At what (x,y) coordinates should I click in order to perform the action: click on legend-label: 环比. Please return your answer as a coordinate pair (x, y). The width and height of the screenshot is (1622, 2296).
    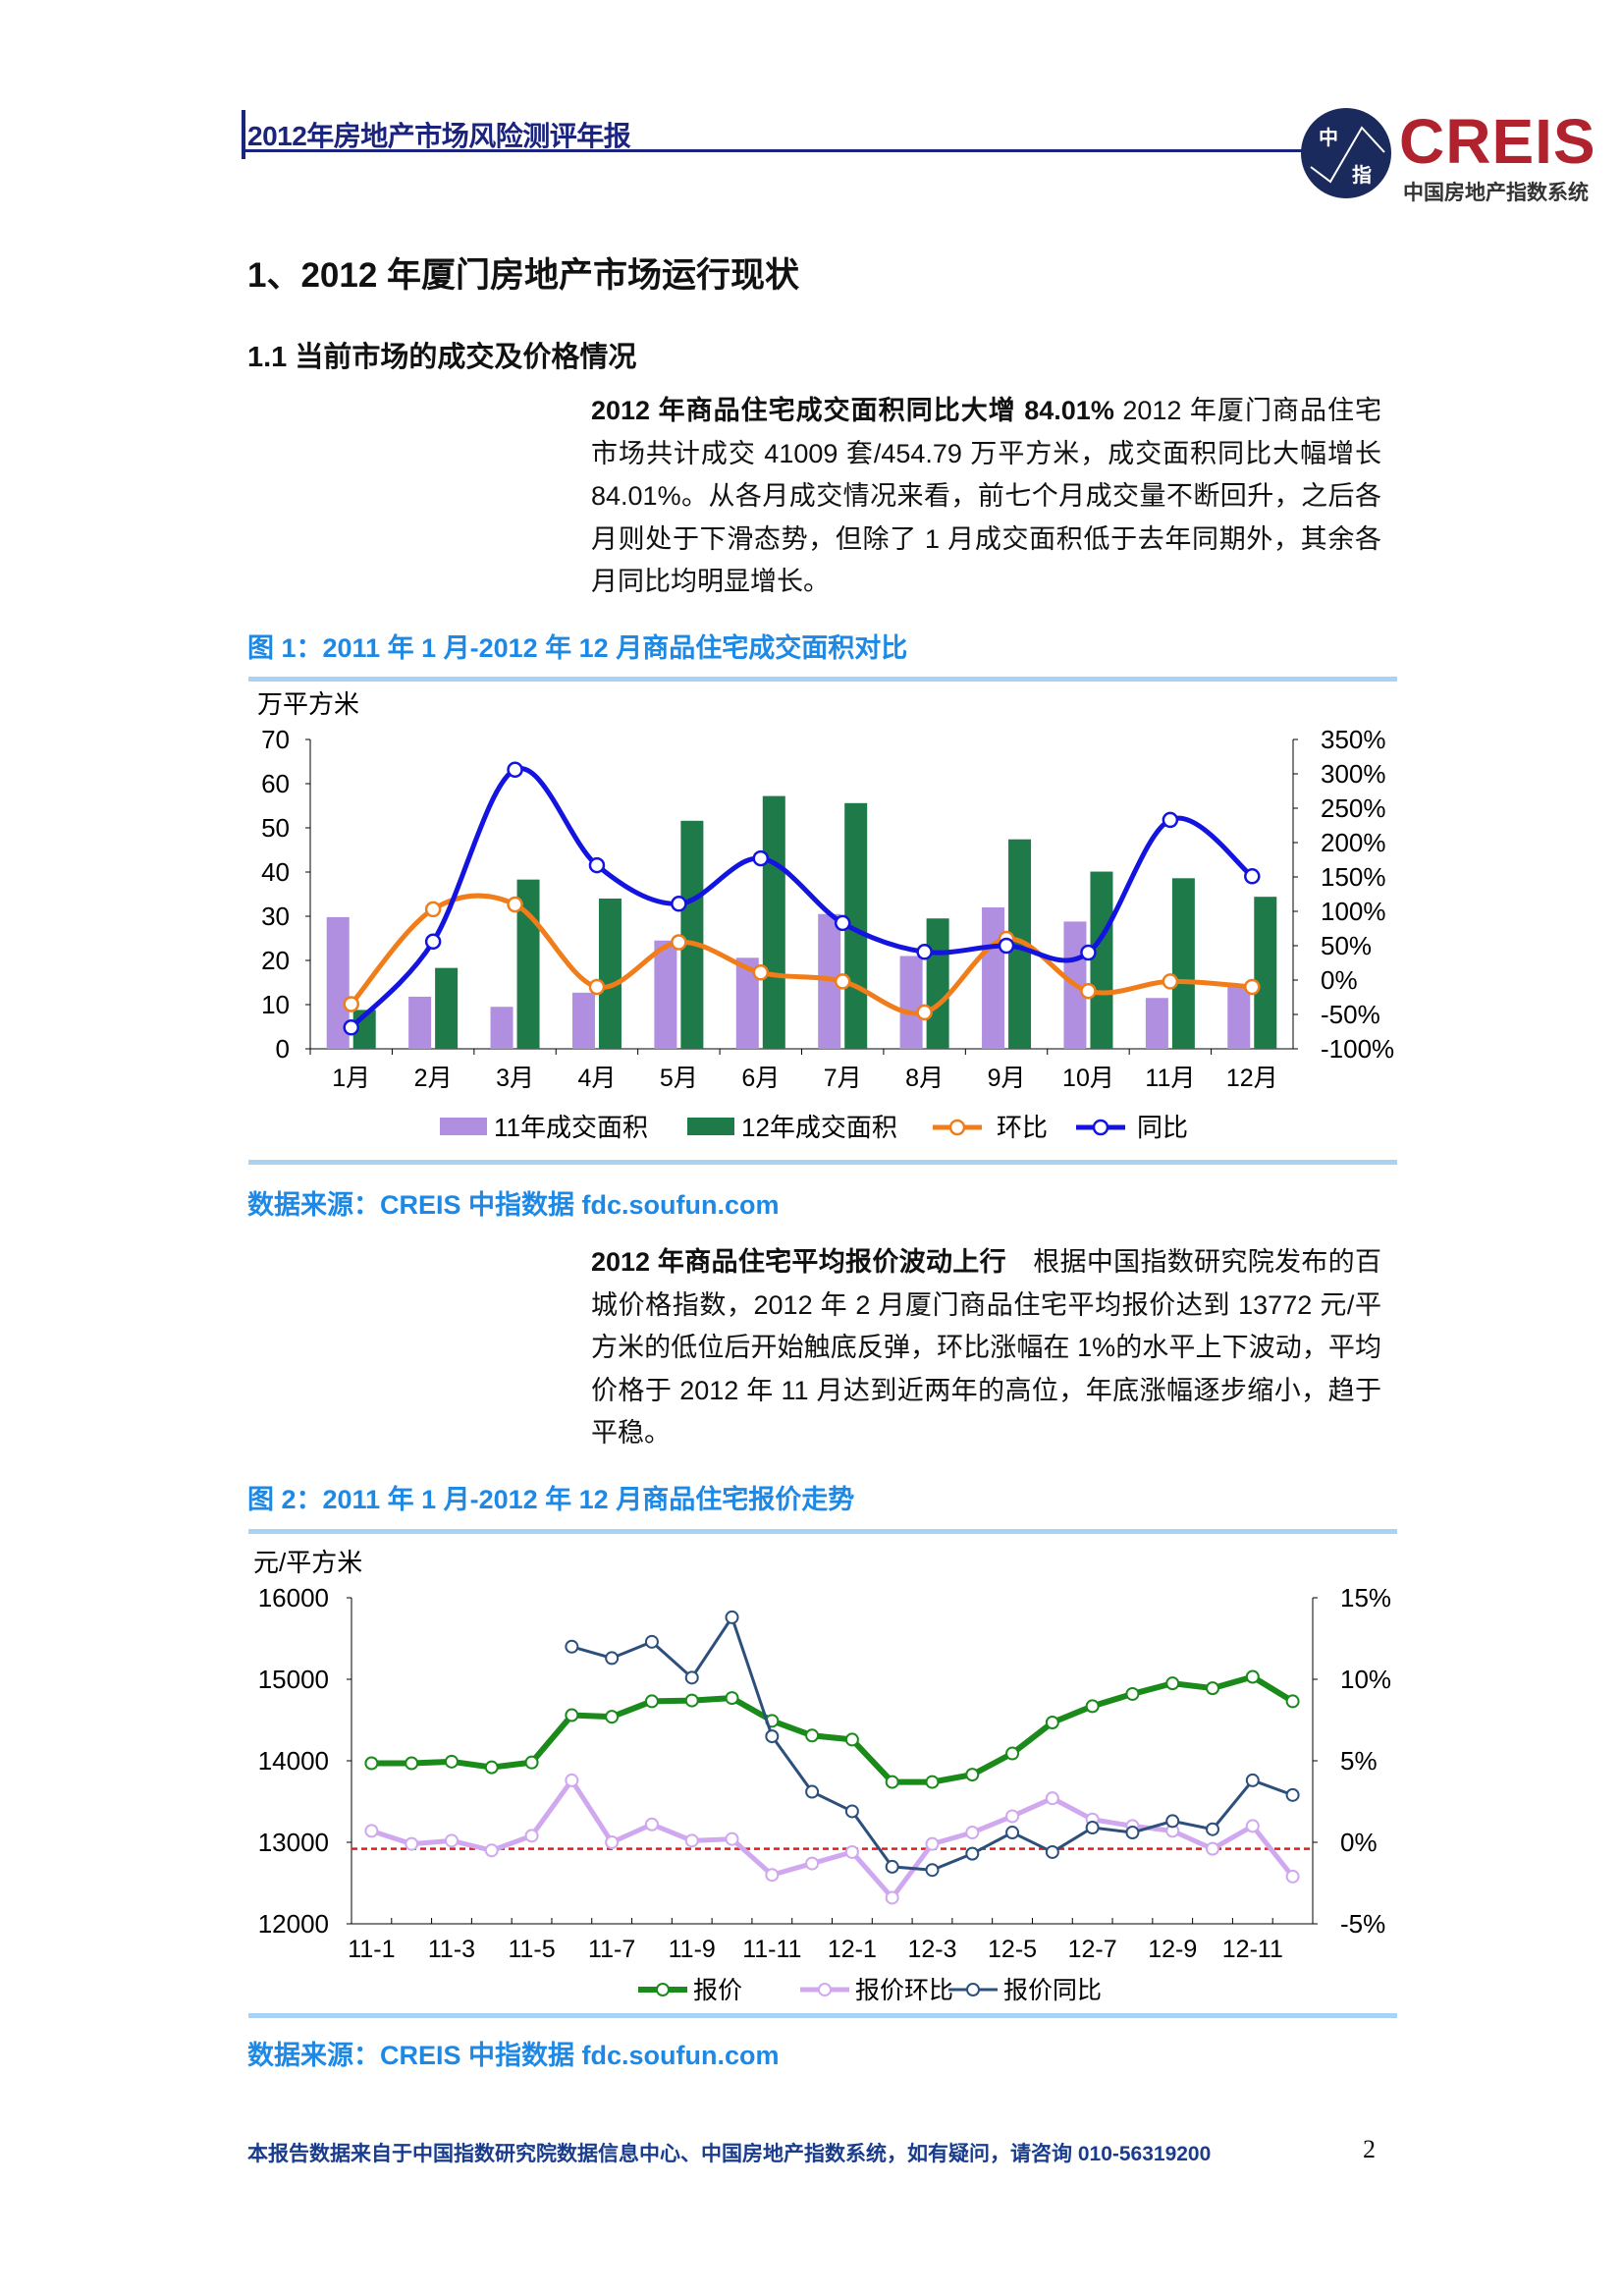
    Looking at the image, I should click on (1022, 1127).